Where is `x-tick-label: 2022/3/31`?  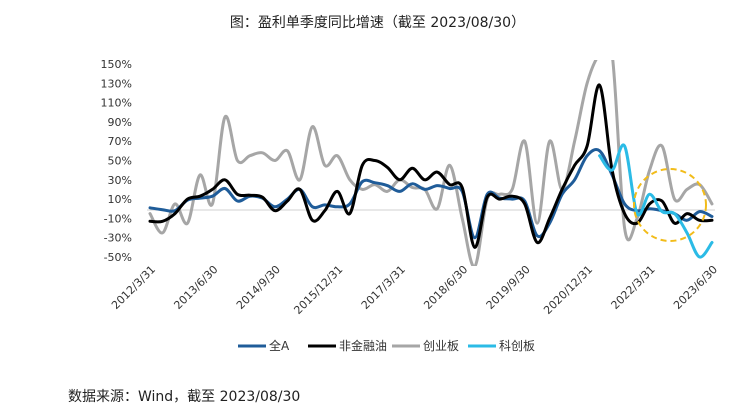 x-tick-label: 2022/3/31 is located at coordinates (633, 287).